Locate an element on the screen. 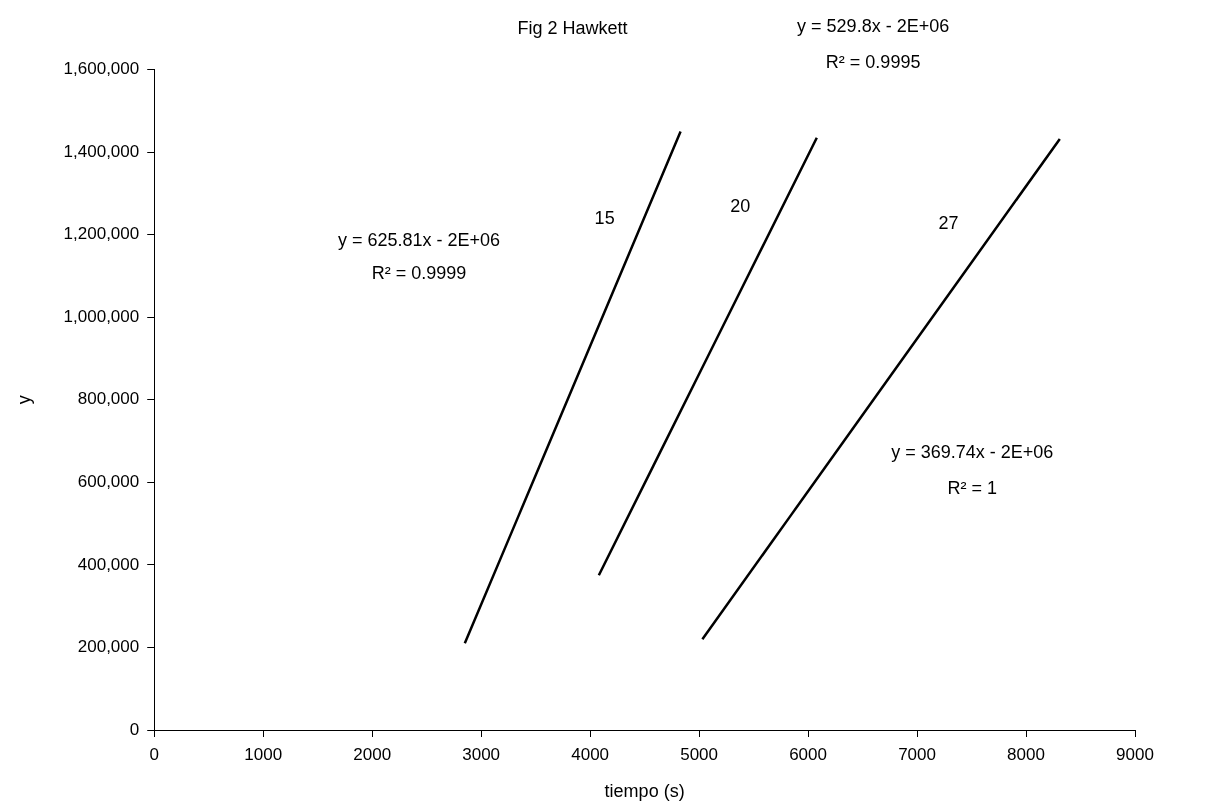 The height and width of the screenshot is (812, 1205). text: y = 529.8x - 2E+06 is located at coordinates (873, 25).